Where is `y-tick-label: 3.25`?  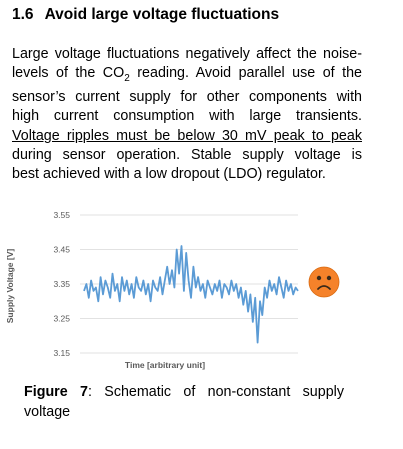
y-tick-label: 3.25 is located at coordinates (61, 319).